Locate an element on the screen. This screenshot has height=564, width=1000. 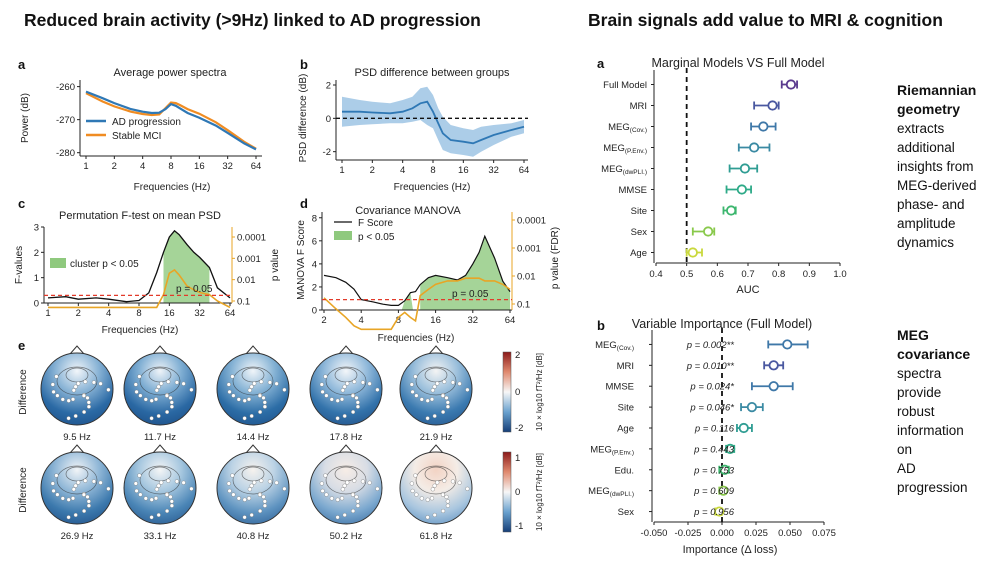
side-note-2-line: provide is located at coordinates (919, 392).